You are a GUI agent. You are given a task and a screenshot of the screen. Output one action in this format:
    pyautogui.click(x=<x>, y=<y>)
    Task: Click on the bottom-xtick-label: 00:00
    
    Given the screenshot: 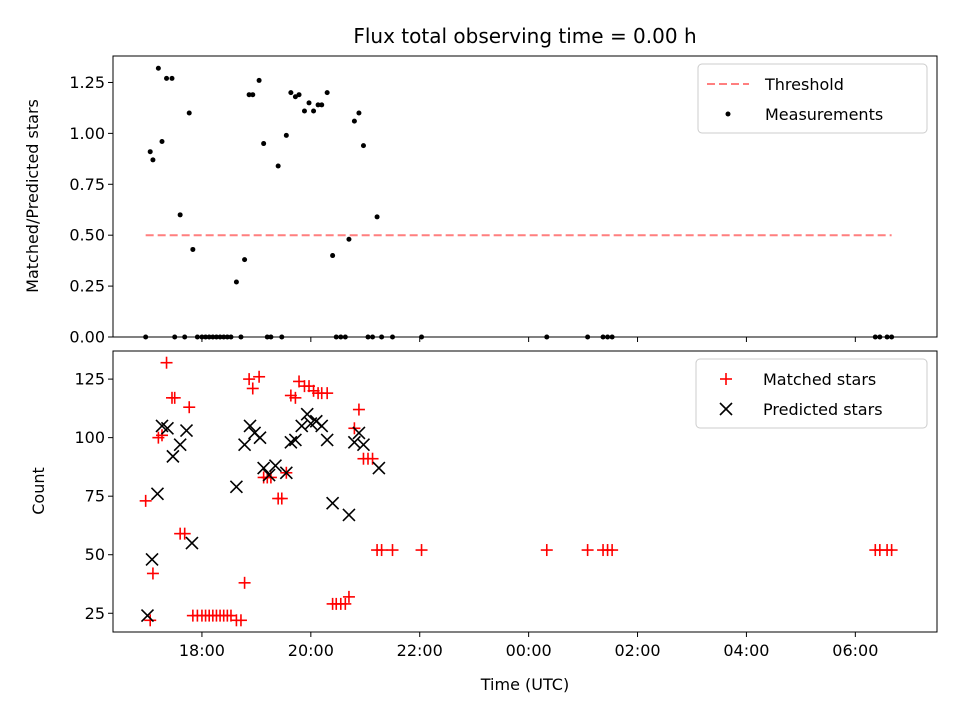 What is the action you would take?
    pyautogui.click(x=529, y=650)
    